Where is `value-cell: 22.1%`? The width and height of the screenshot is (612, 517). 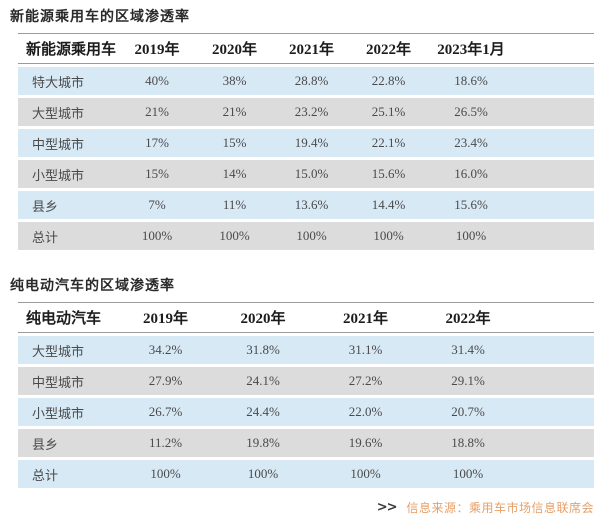 value-cell: 22.1% is located at coordinates (388, 143).